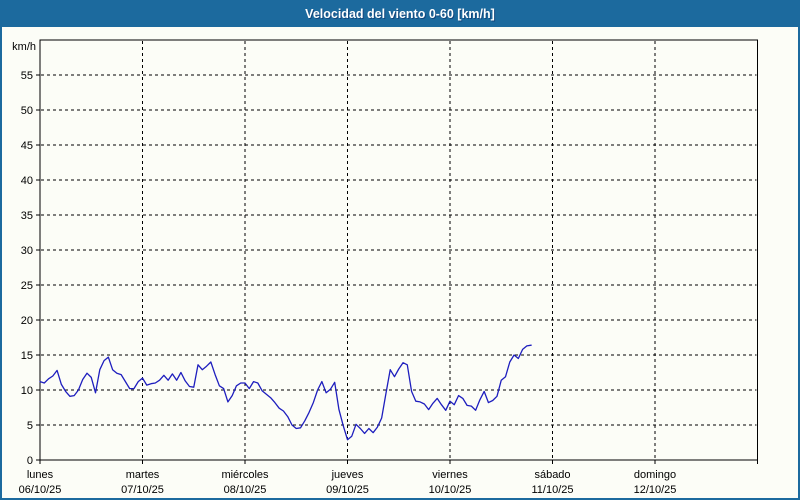  Describe the element at coordinates (143, 475) in the screenshot. I see `x-axis-day-label: martes` at that location.